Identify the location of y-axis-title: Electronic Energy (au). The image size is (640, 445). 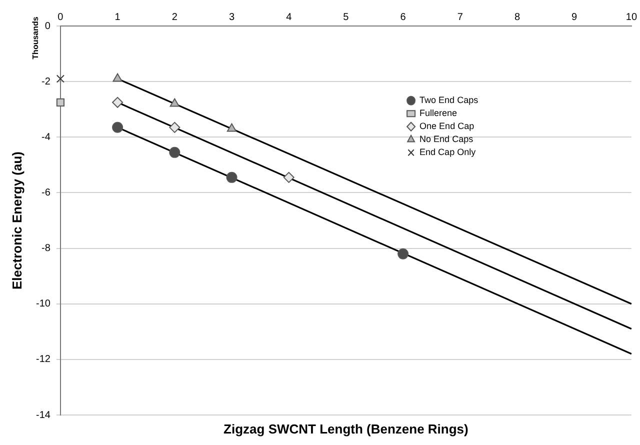
(17, 221).